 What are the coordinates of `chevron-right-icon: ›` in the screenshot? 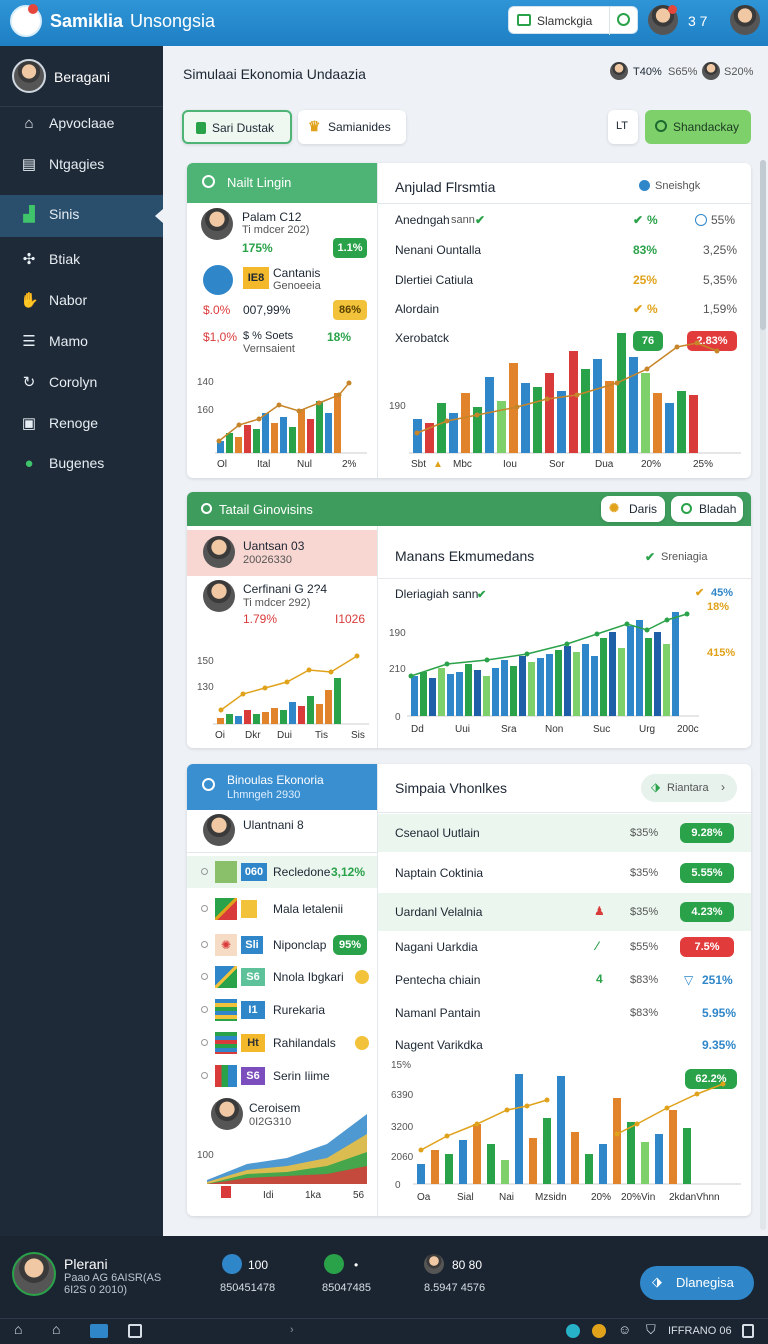 It's located at (292, 1330).